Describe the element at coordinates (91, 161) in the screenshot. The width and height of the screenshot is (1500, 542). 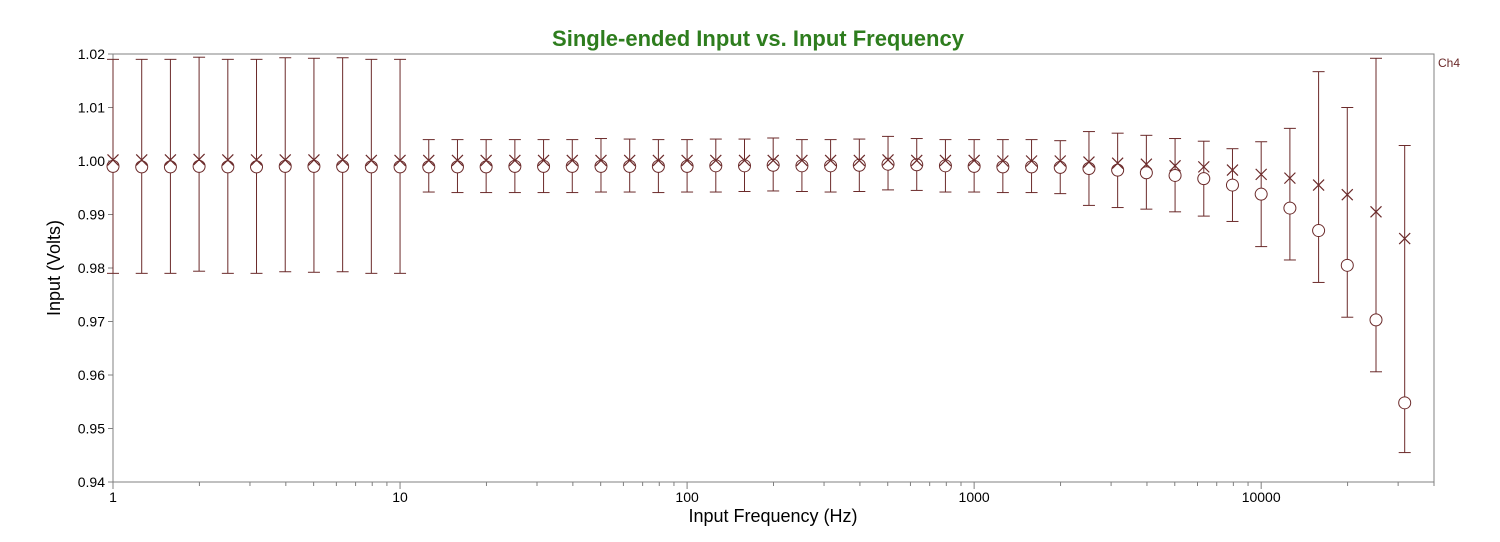
I see `y-tick-label: 1.00` at that location.